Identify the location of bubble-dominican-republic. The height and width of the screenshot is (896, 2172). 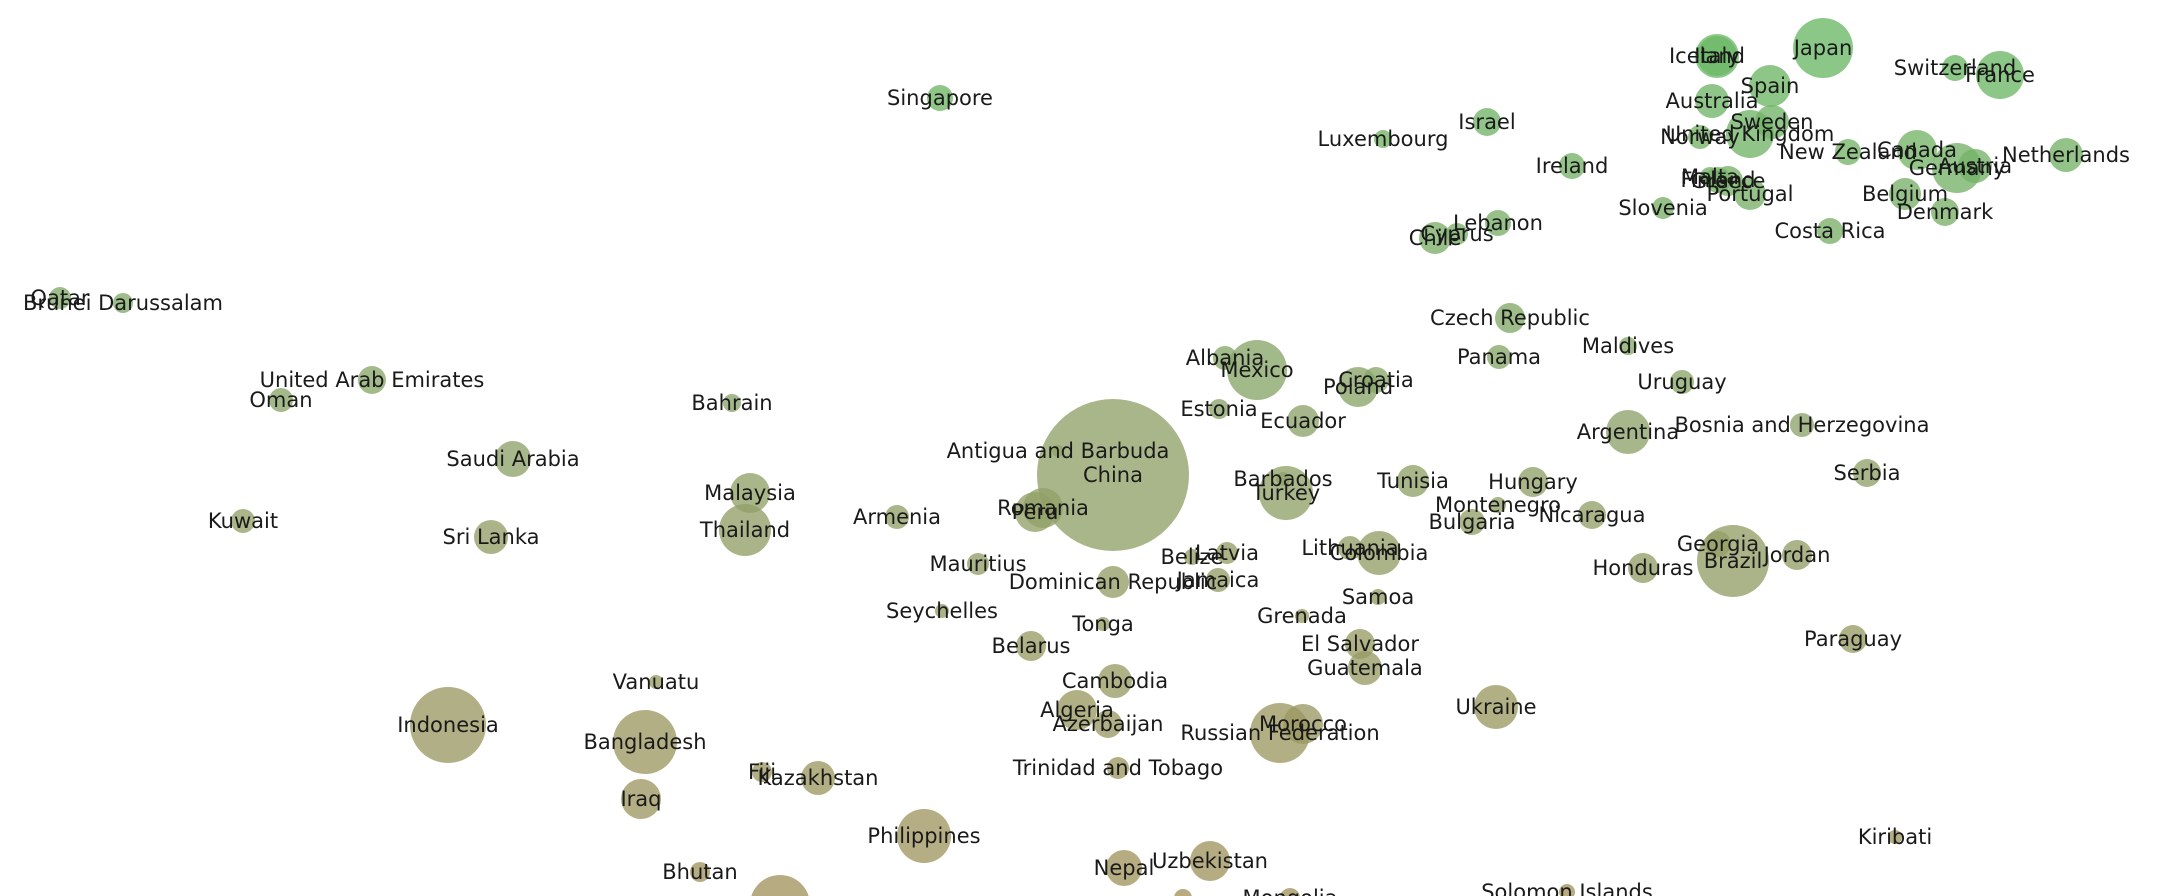
(1113, 582).